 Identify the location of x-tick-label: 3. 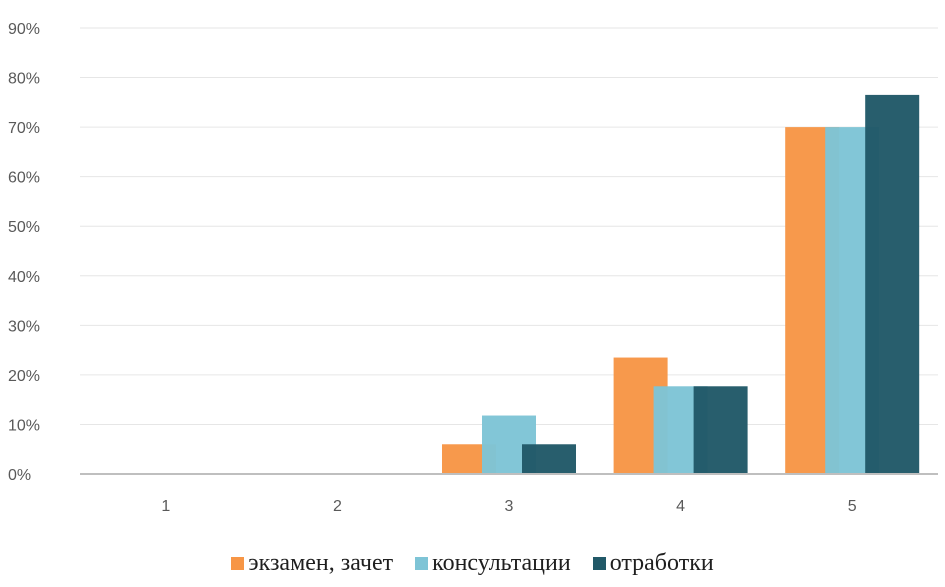
(509, 506).